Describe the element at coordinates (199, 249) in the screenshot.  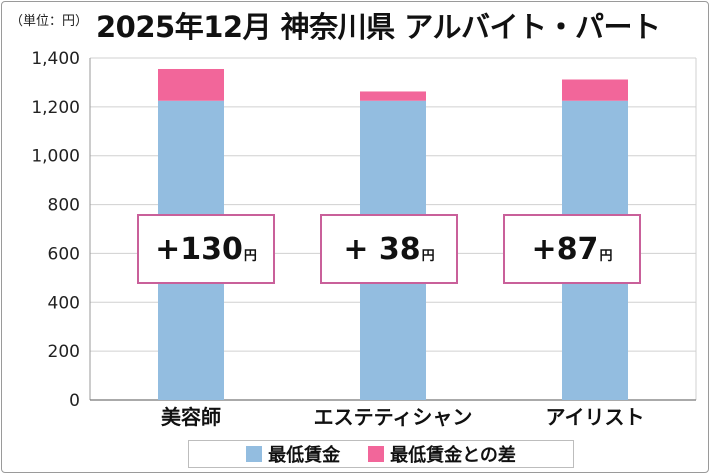
I see `diff-value-0: +130` at that location.